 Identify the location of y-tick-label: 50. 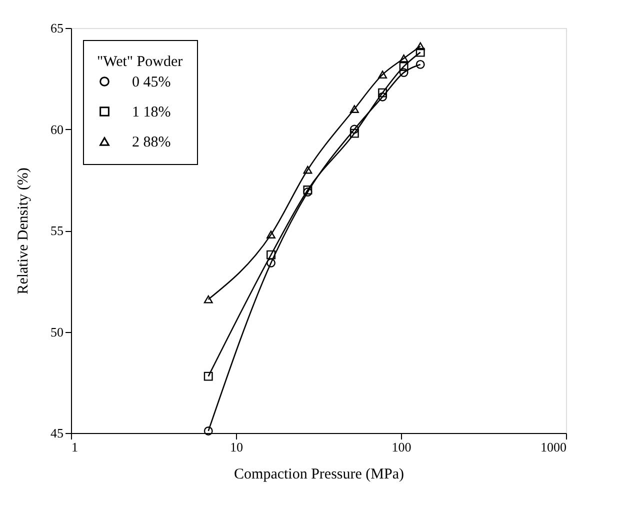
(57, 332).